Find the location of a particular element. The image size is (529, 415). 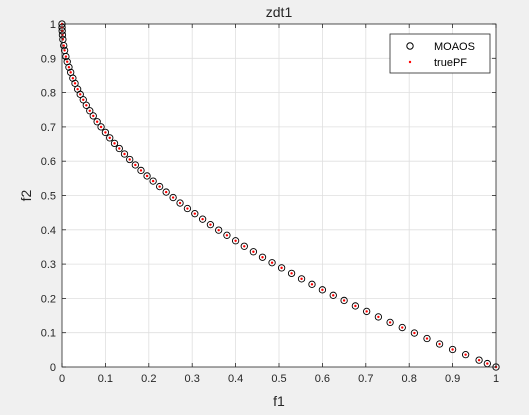

x-tick-label: 0.6 is located at coordinates (322, 379).